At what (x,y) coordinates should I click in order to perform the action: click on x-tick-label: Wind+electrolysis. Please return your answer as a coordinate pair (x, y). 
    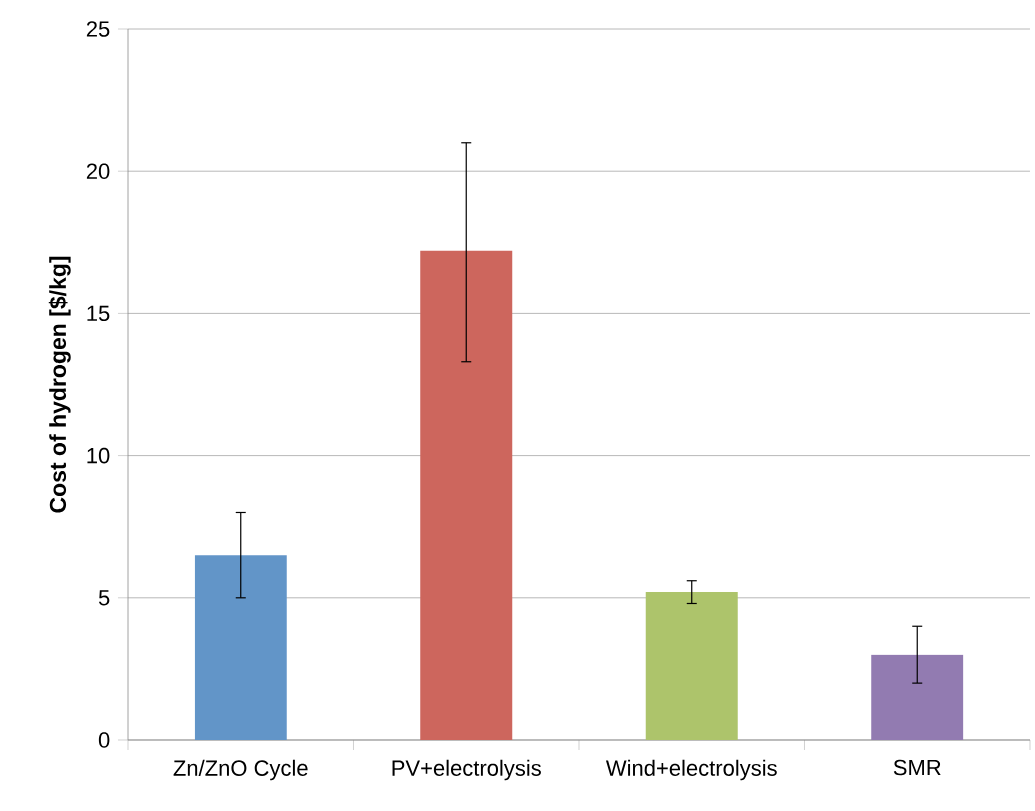
    Looking at the image, I should click on (691, 770).